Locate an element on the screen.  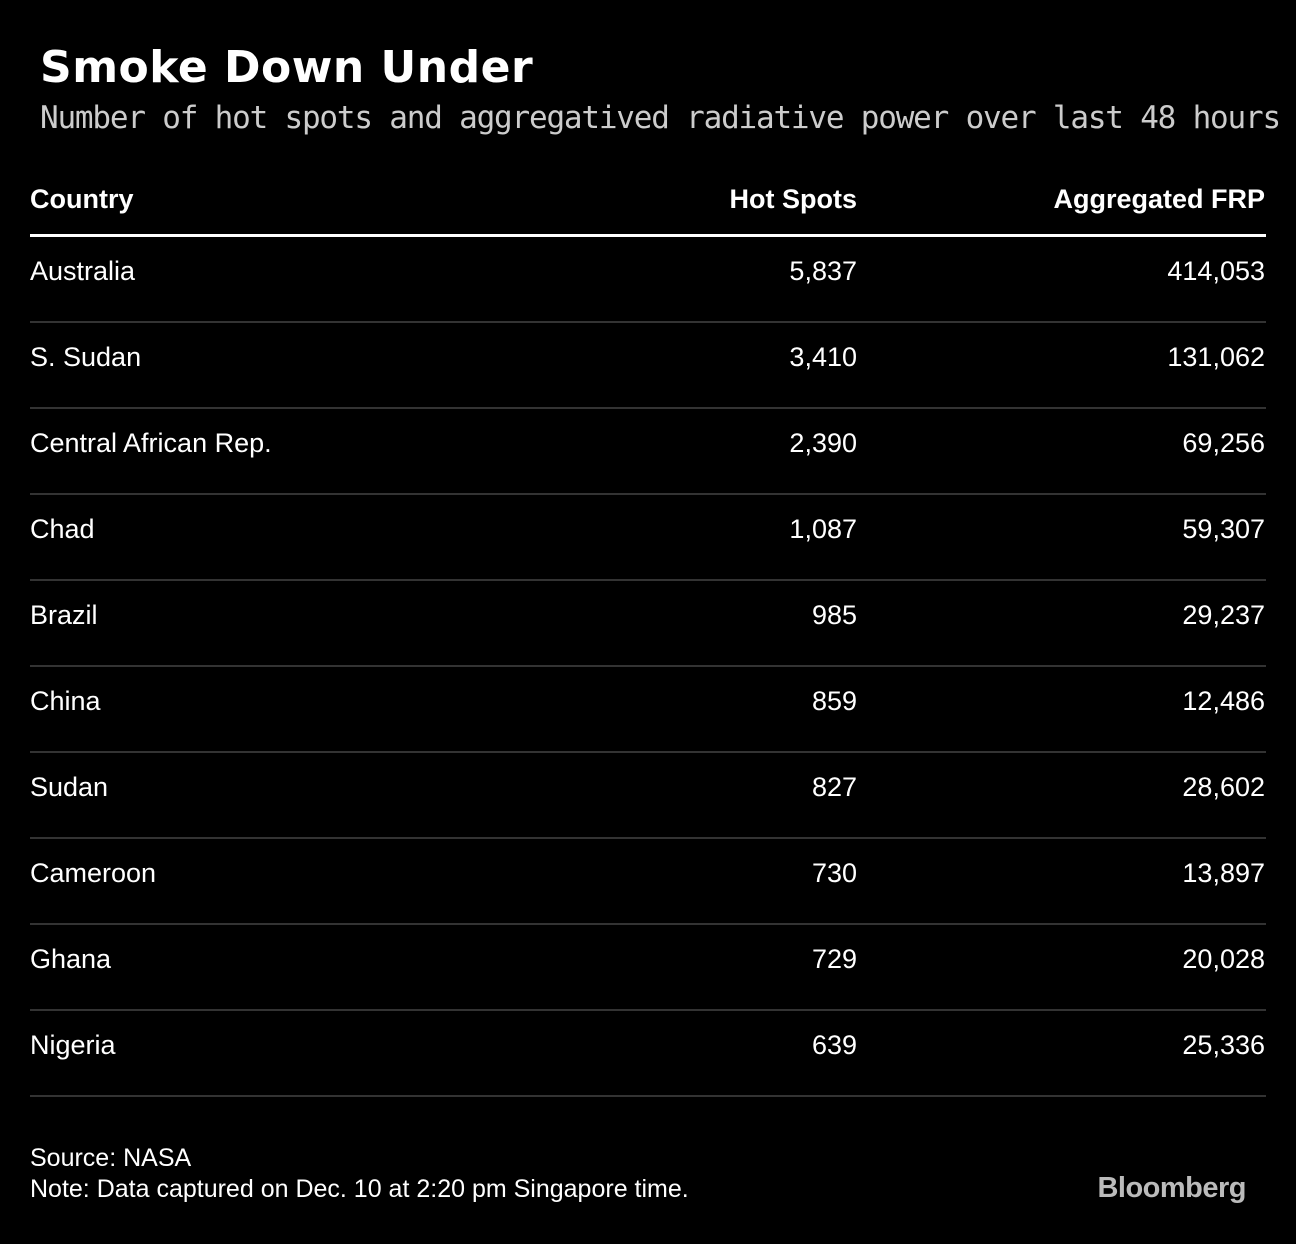
logo: Bloomberg is located at coordinates (1171, 1188).